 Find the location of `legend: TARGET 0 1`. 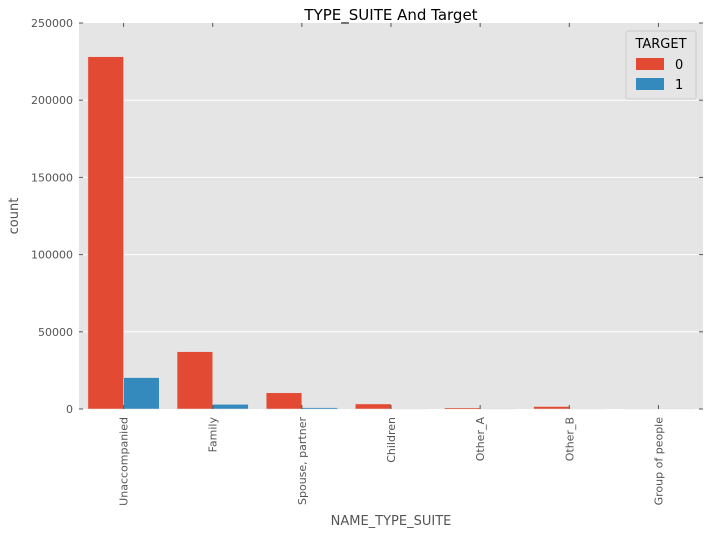

legend: TARGET 0 1 is located at coordinates (661, 65).